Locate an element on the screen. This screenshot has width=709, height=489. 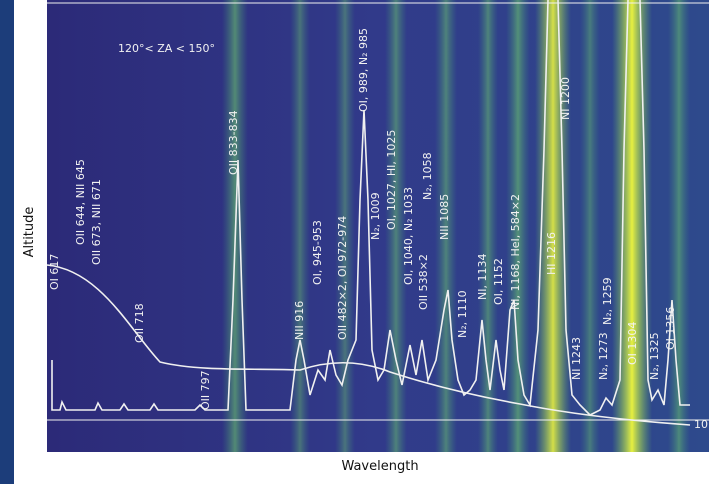
line-annotation: OI 1356 is located at coordinates (670, 328).